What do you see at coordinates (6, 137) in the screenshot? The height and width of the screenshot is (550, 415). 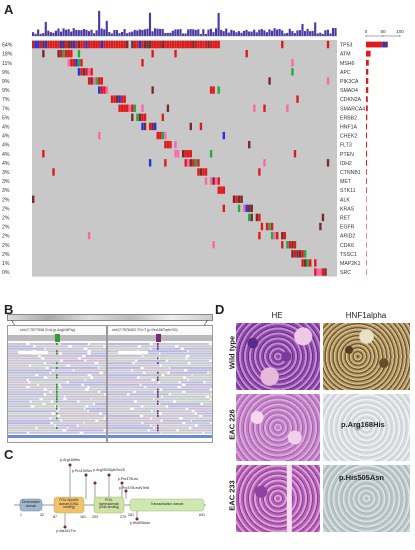 I see `percent-label-chek2: 4%` at bounding box center [6, 137].